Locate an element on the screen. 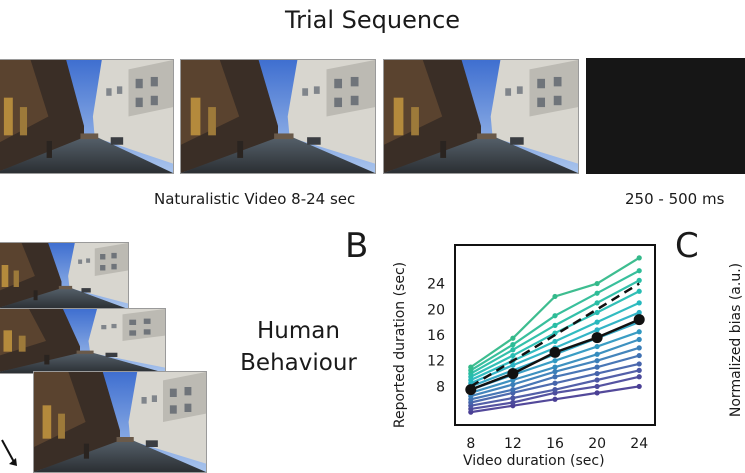 The width and height of the screenshot is (745, 473). panel-c-y-axis-title: Normalized bias (a.u.) is located at coordinates (736, 340).